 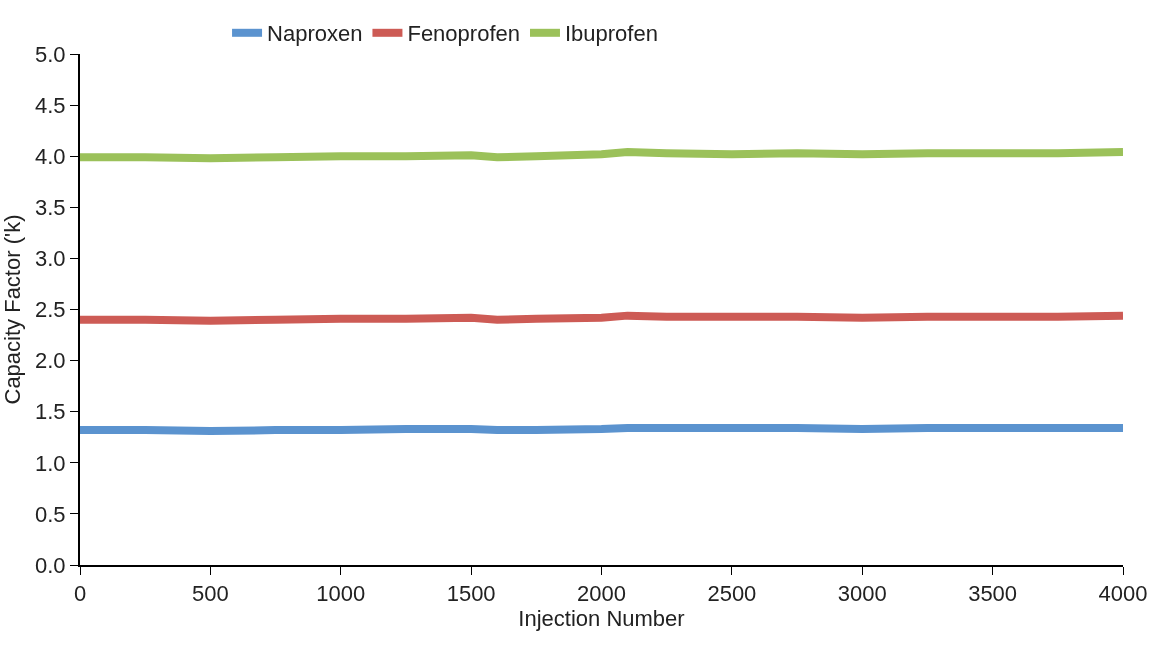 What do you see at coordinates (80, 594) in the screenshot?
I see `x-tick-label: 0` at bounding box center [80, 594].